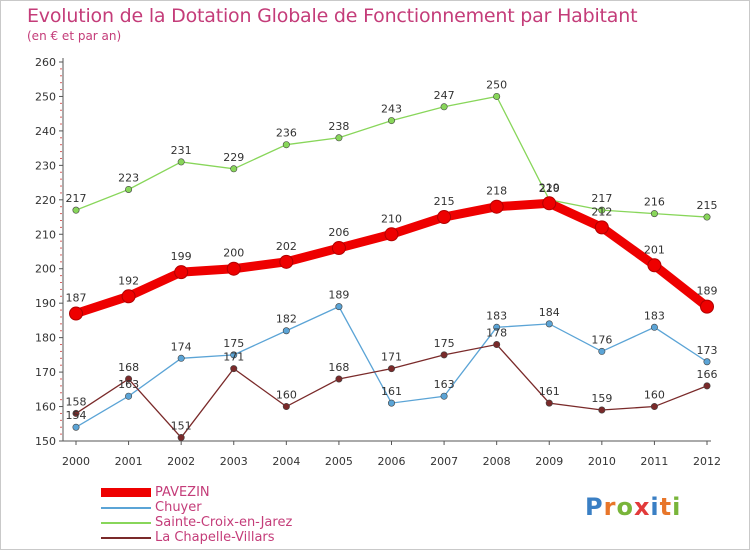 This screenshot has width=750, height=550. I want to click on chart-subtitle: (en € et par an), so click(74, 36).